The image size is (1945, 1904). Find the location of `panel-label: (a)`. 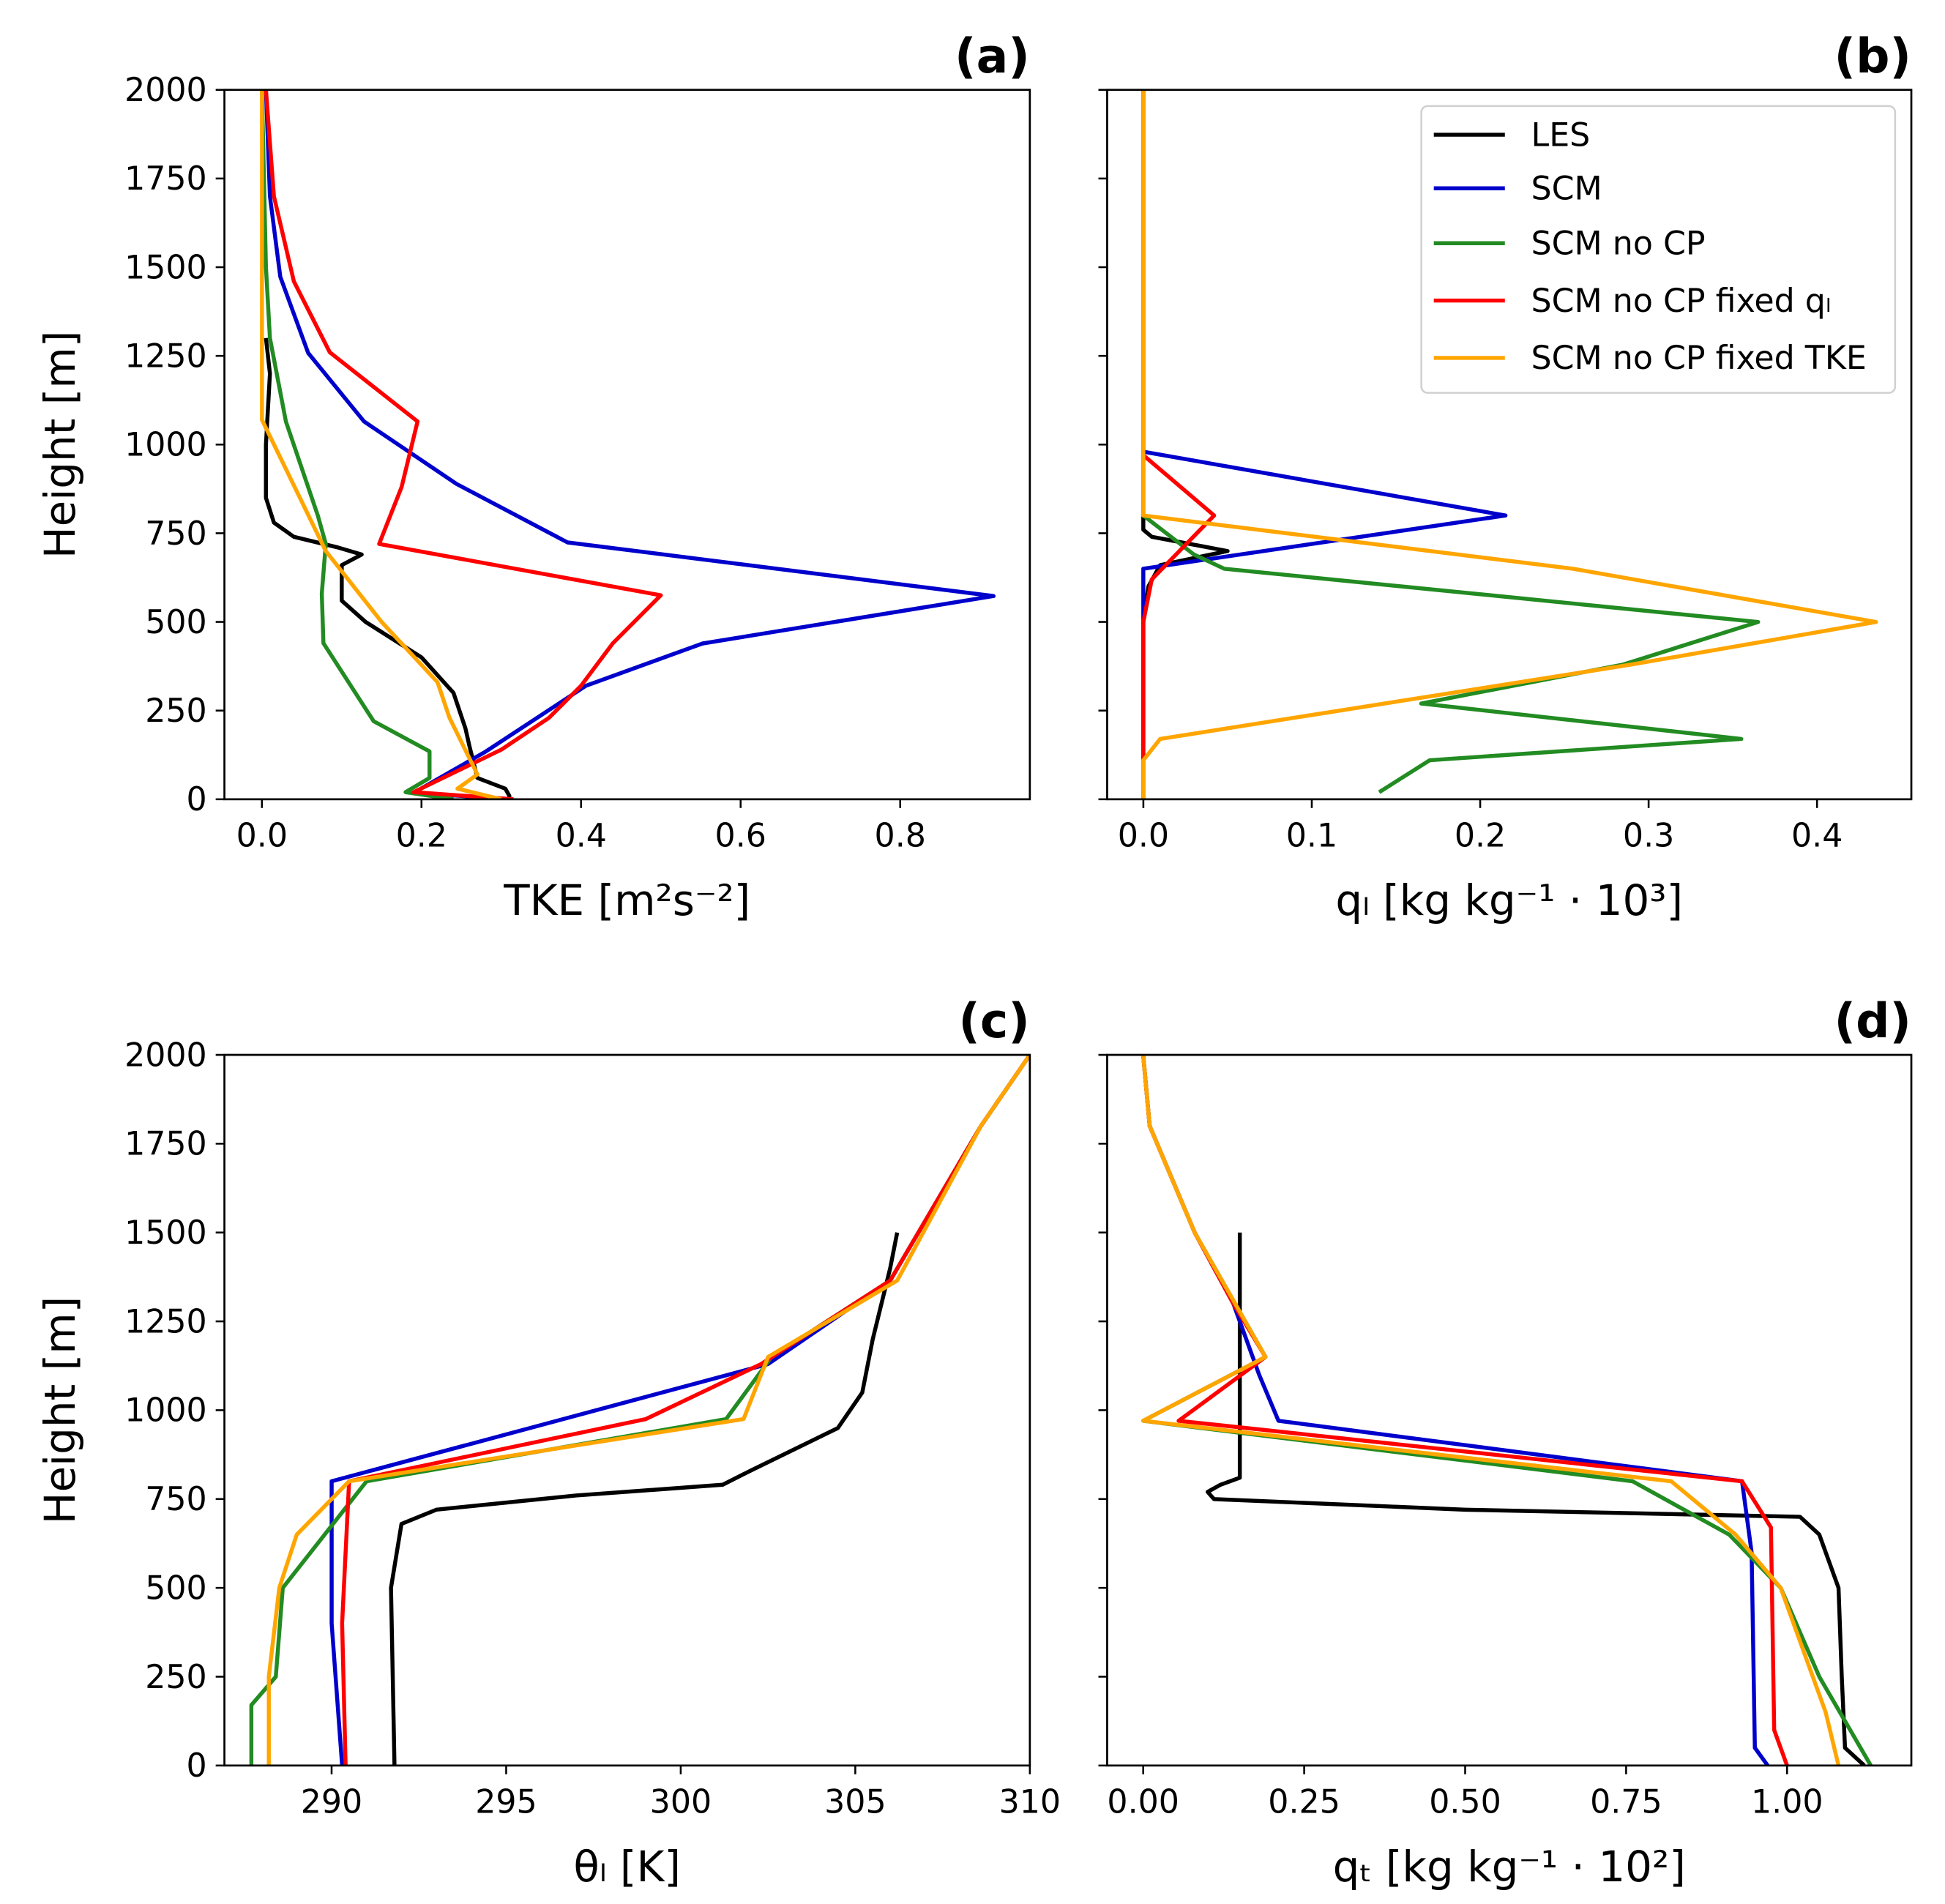

panel-label: (a) is located at coordinates (992, 56).